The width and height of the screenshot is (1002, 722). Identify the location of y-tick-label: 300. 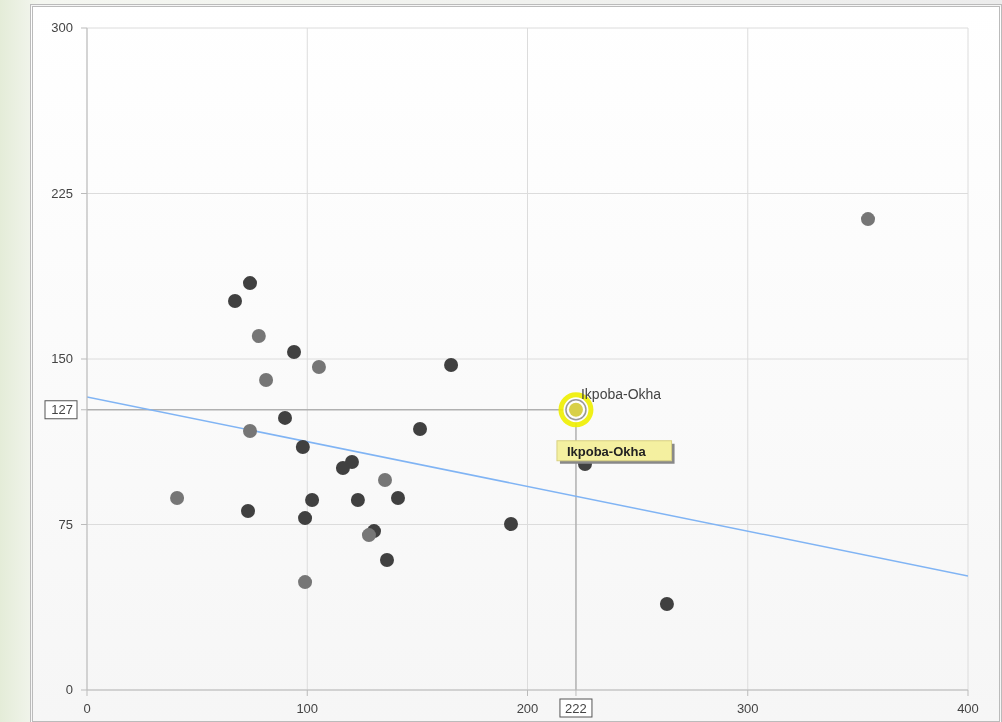
(62, 27).